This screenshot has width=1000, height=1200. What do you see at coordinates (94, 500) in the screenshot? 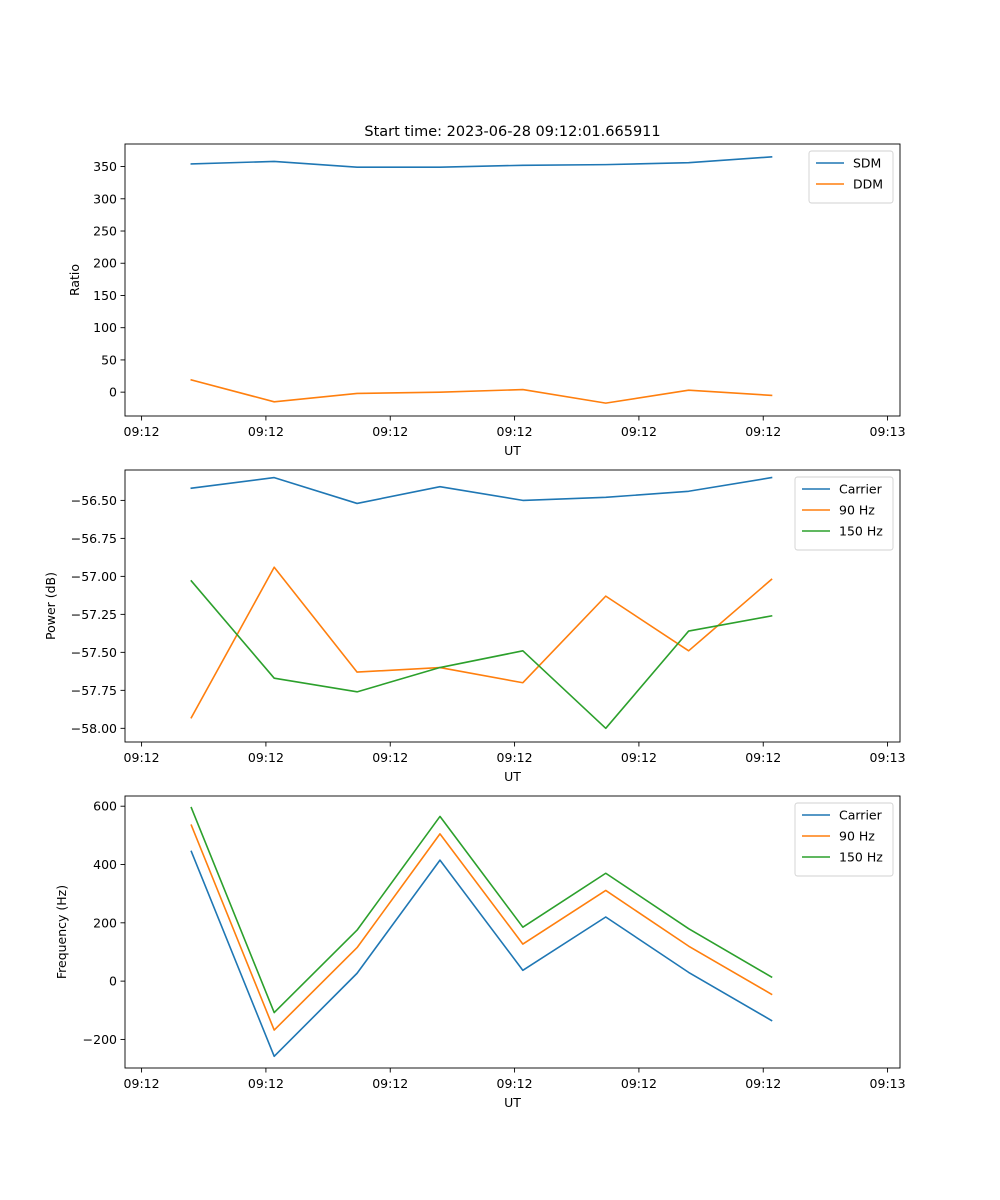
I see `y-tick-label: −56.50` at bounding box center [94, 500].